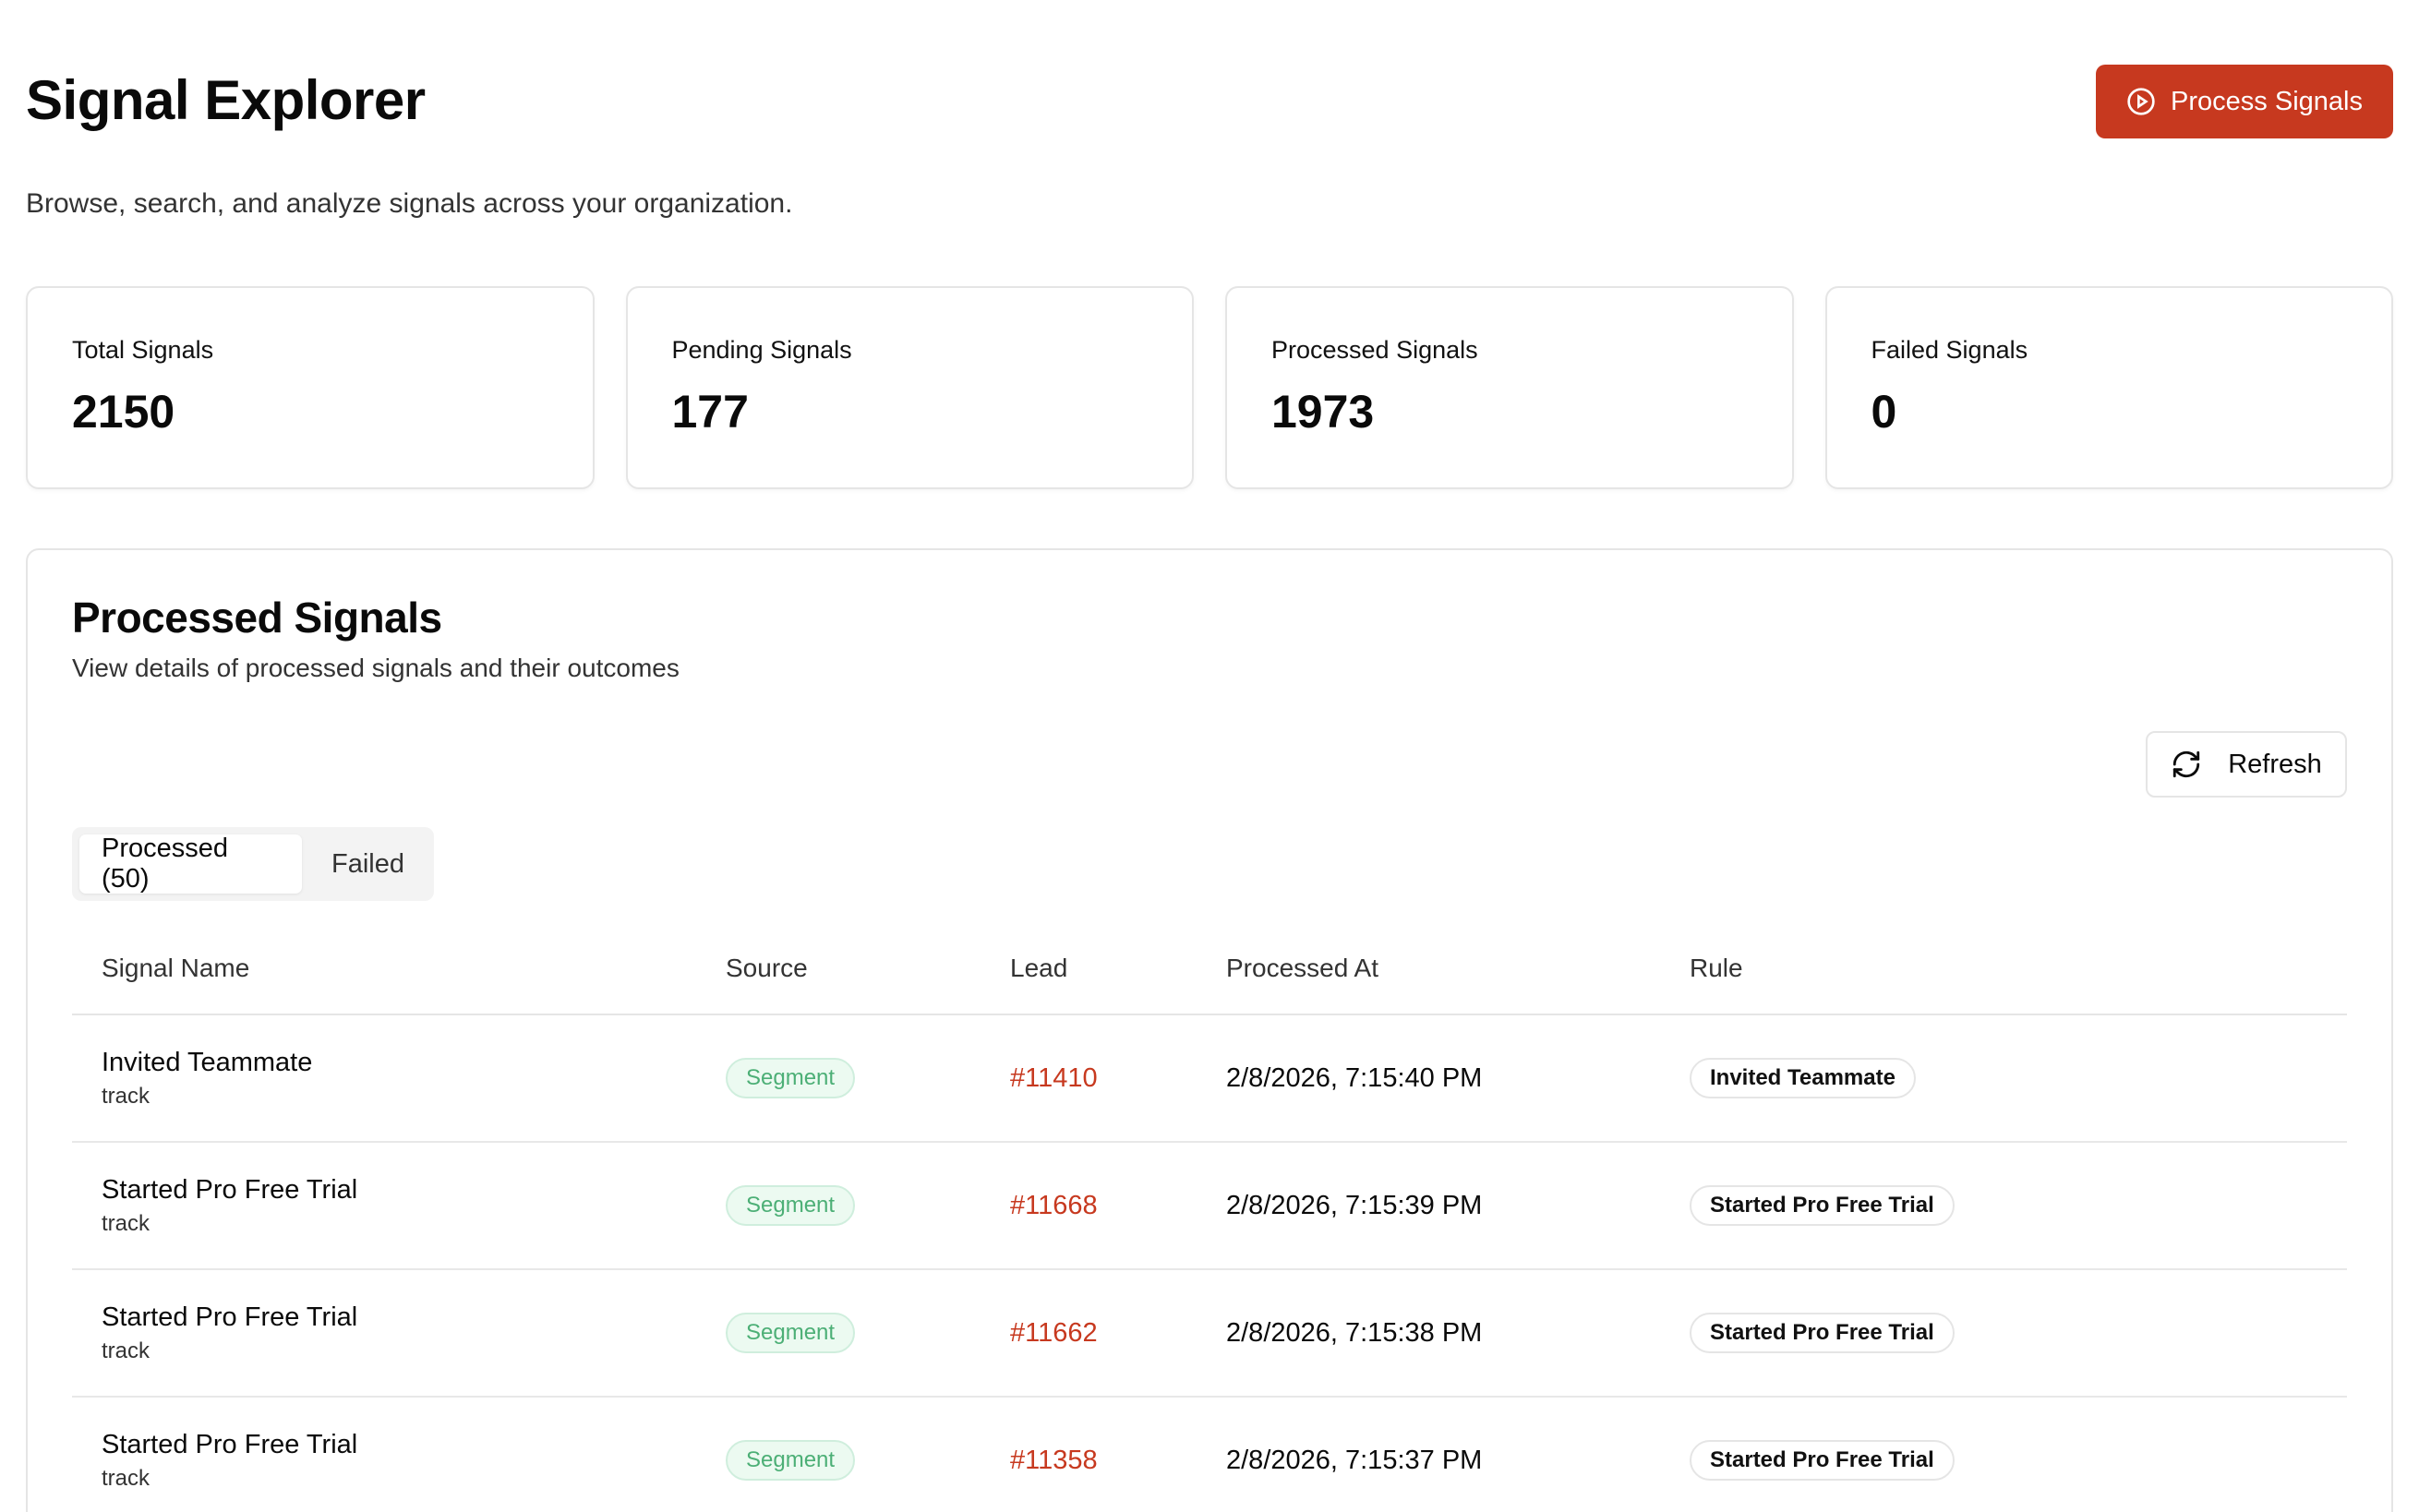 The image size is (2419, 1512). Describe the element at coordinates (1118, 1206) in the screenshot. I see `lead-cell: #11668` at that location.